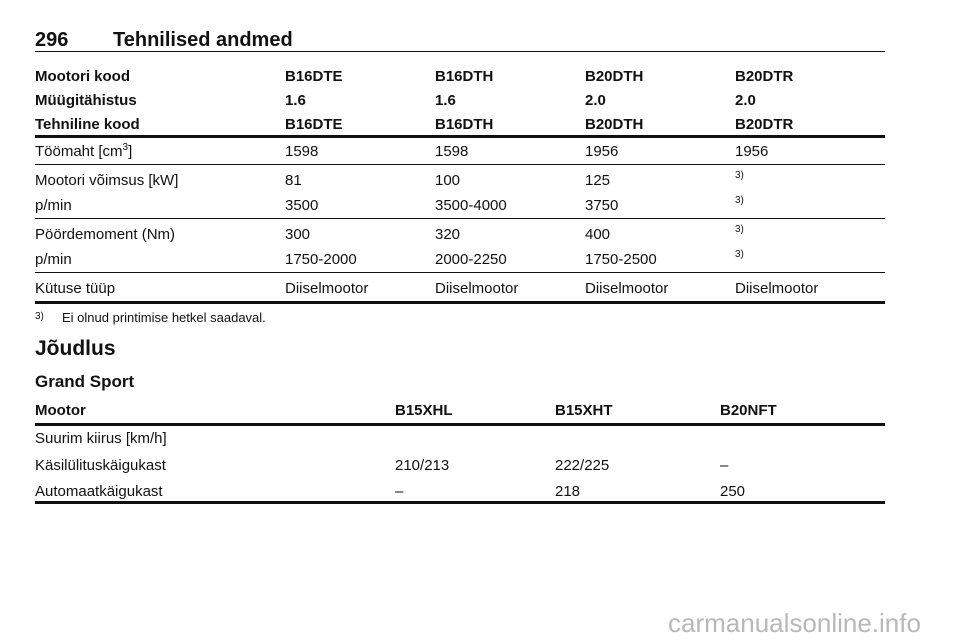  What do you see at coordinates (101, 438) in the screenshot?
I see `cell: Suurim kiirus [km/h]` at bounding box center [101, 438].